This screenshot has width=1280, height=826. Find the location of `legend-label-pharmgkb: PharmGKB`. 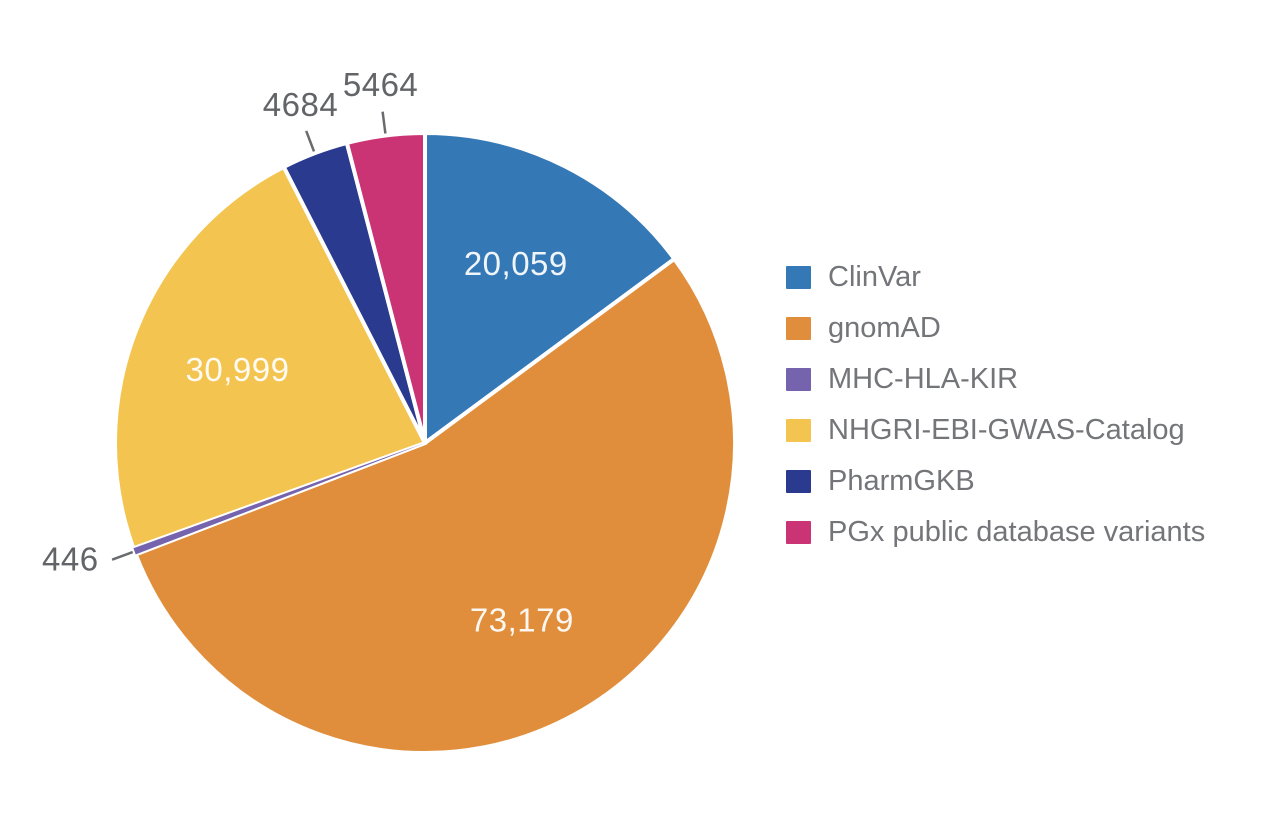

legend-label-pharmgkb: PharmGKB is located at coordinates (901, 480).